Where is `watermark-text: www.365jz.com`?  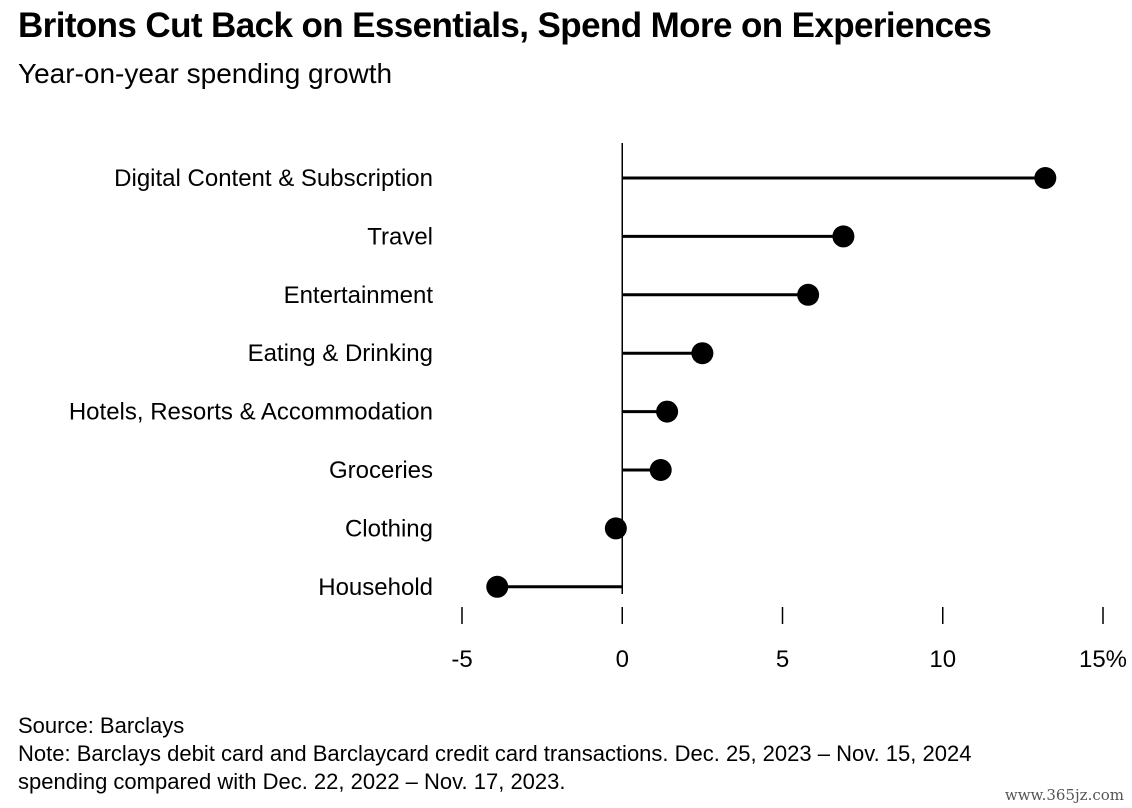
watermark-text: www.365jz.com is located at coordinates (1064, 795).